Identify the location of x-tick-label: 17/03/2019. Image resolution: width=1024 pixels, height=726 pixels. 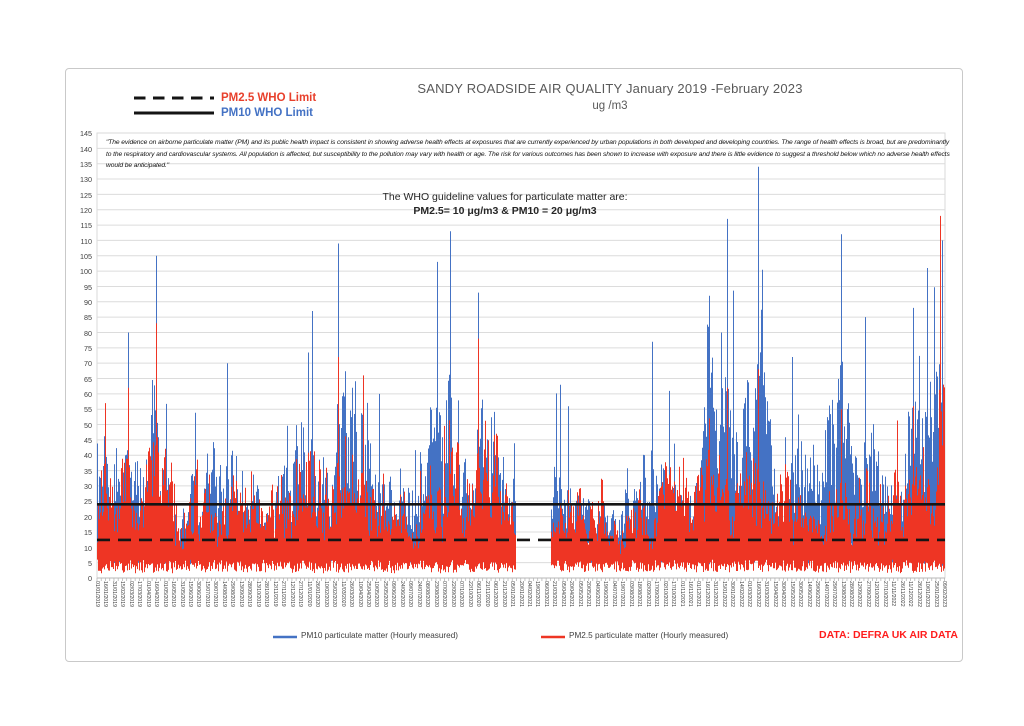
(139, 594).